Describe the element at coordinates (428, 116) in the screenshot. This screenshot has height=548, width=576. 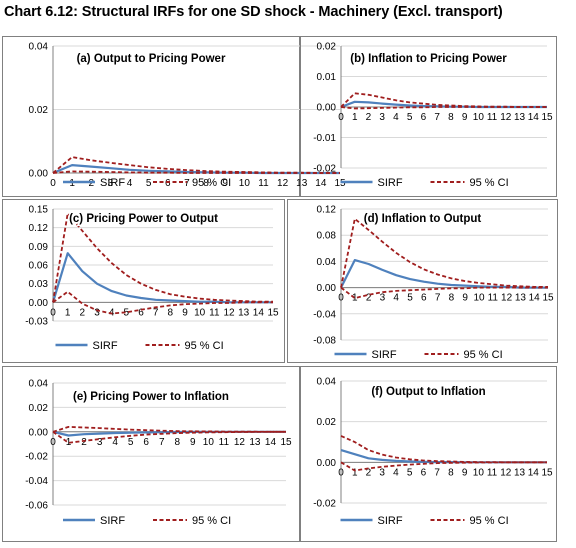
I see `chart-b-frame` at that location.